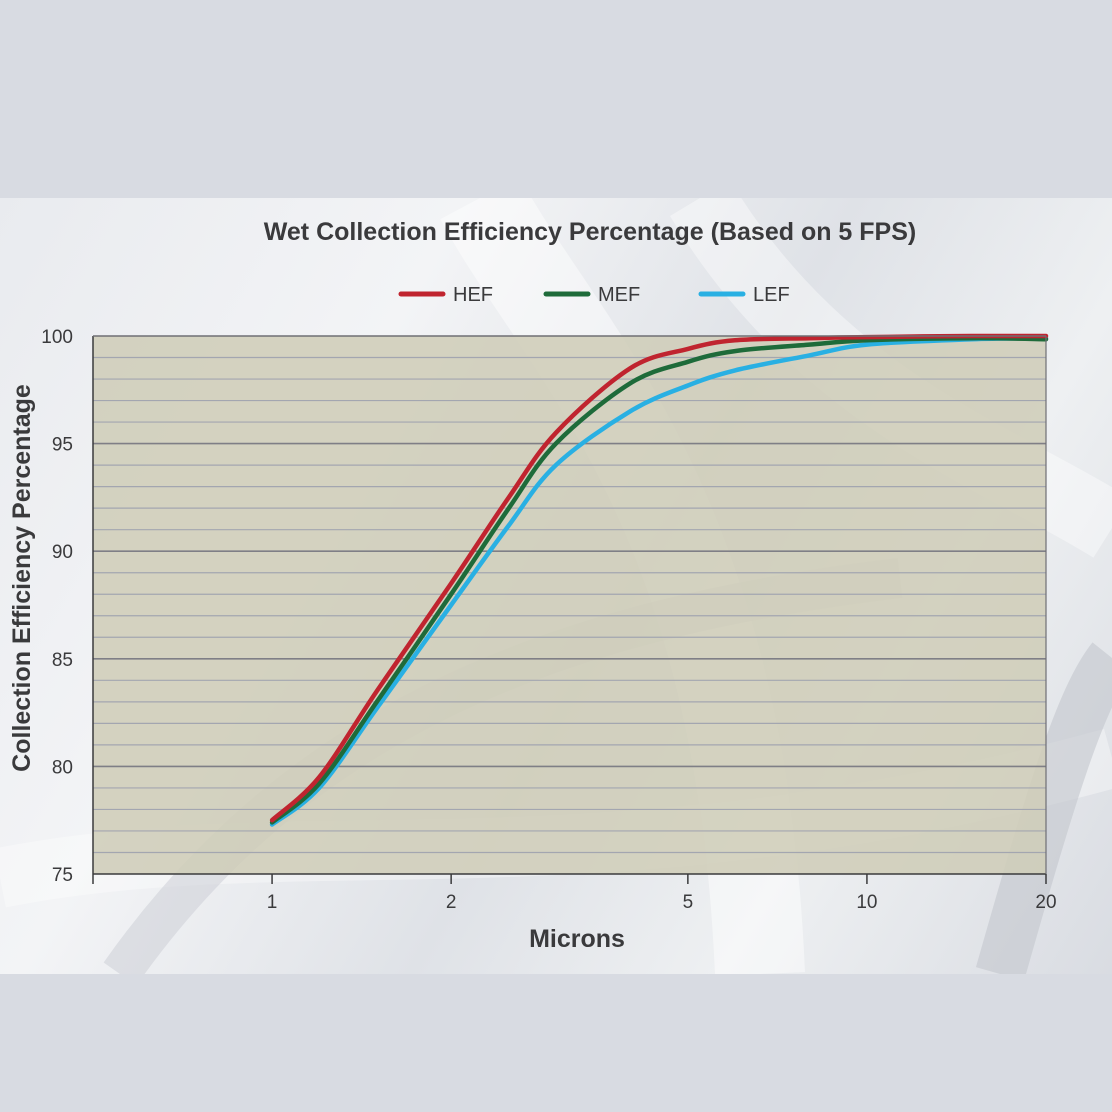 This screenshot has height=1112, width=1112. Describe the element at coordinates (57, 606) in the screenshot. I see `y-axis-ticks: 75 80 85 90 95 100` at that location.